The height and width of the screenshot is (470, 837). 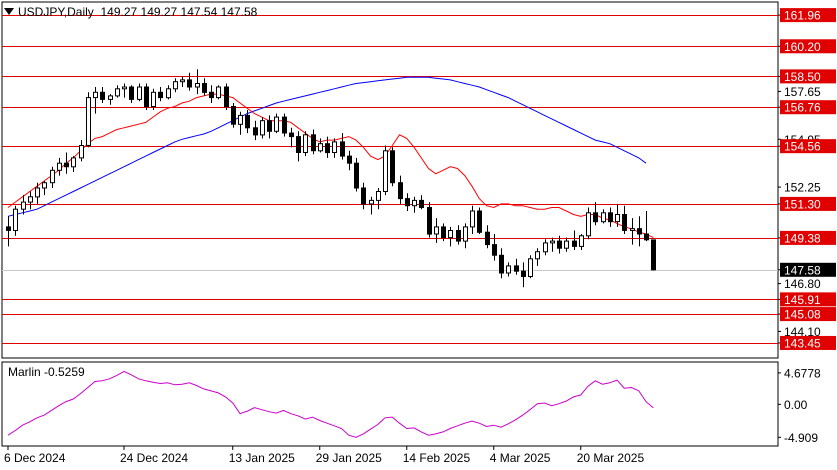 I want to click on price-level-label: 154.56, so click(x=802, y=147).